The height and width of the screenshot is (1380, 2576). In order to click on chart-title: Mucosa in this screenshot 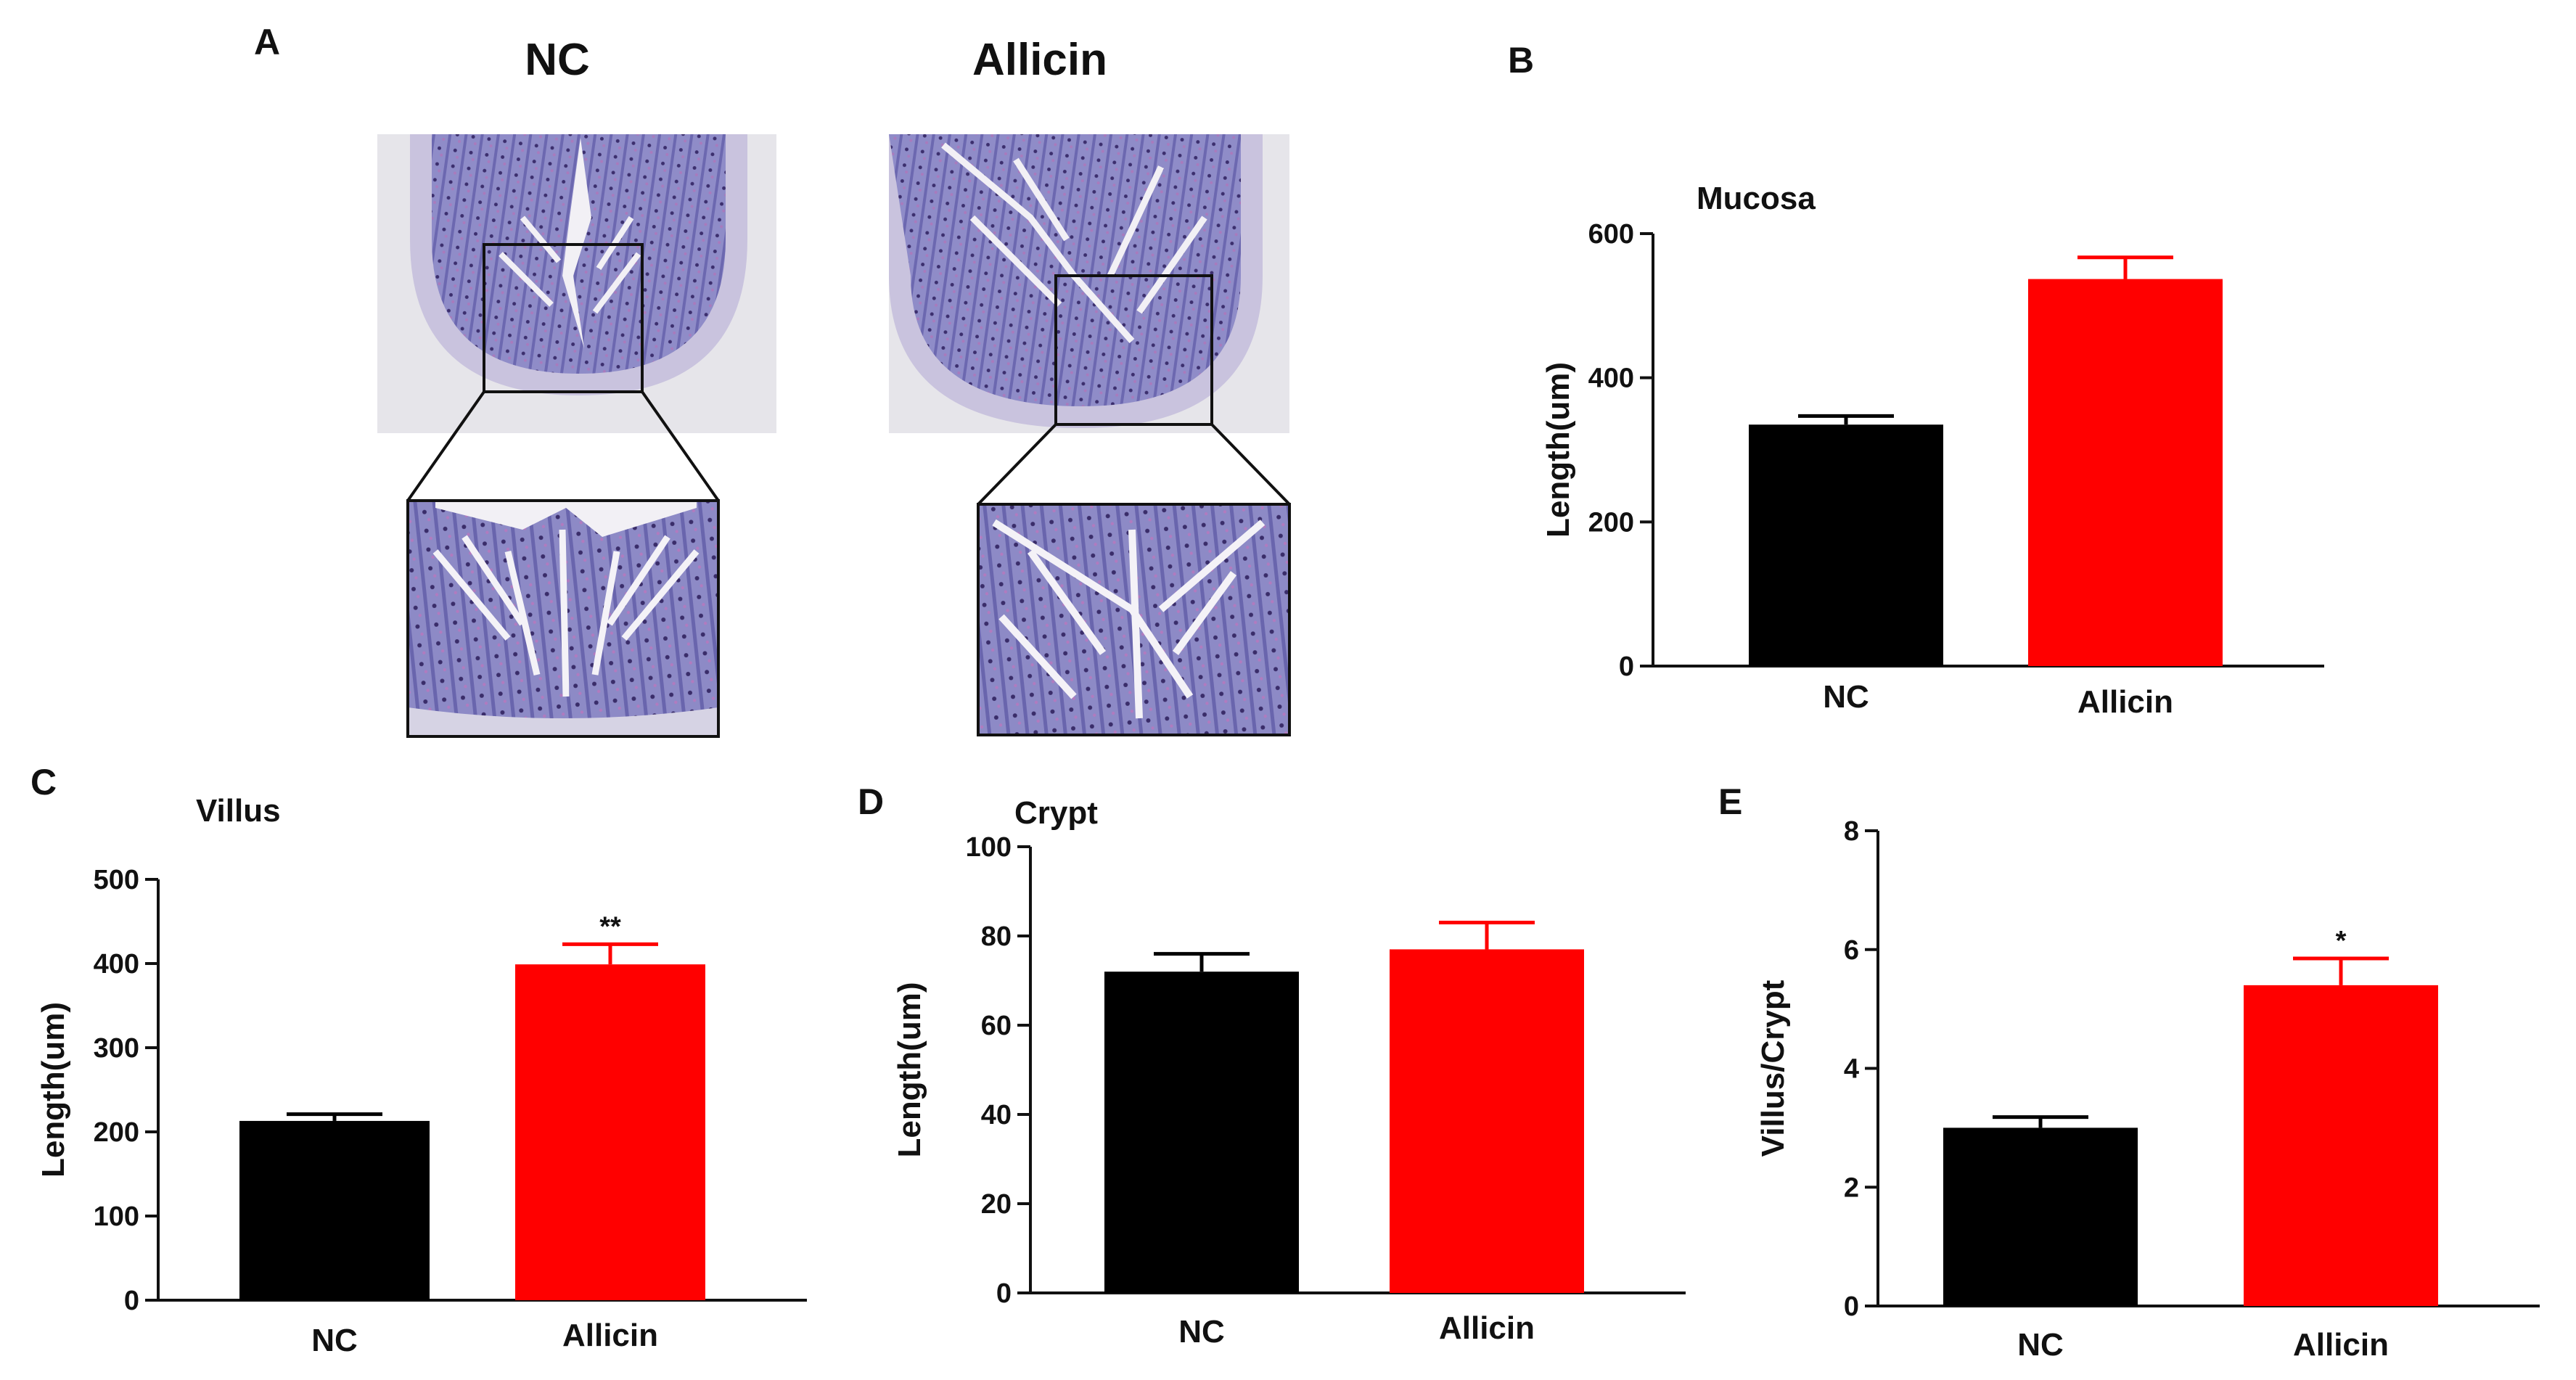, I will do `click(1756, 199)`.